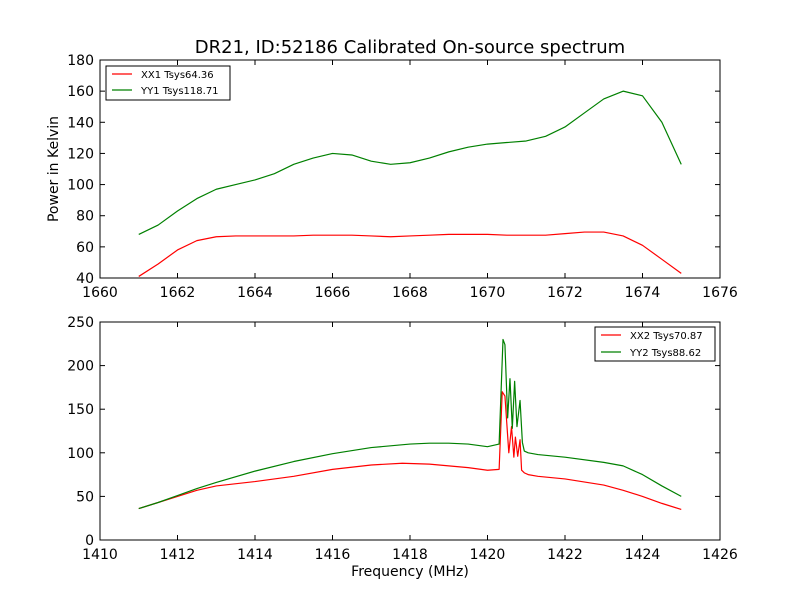 The height and width of the screenshot is (600, 800). I want to click on top-series-line-xx1, so click(410, 254).